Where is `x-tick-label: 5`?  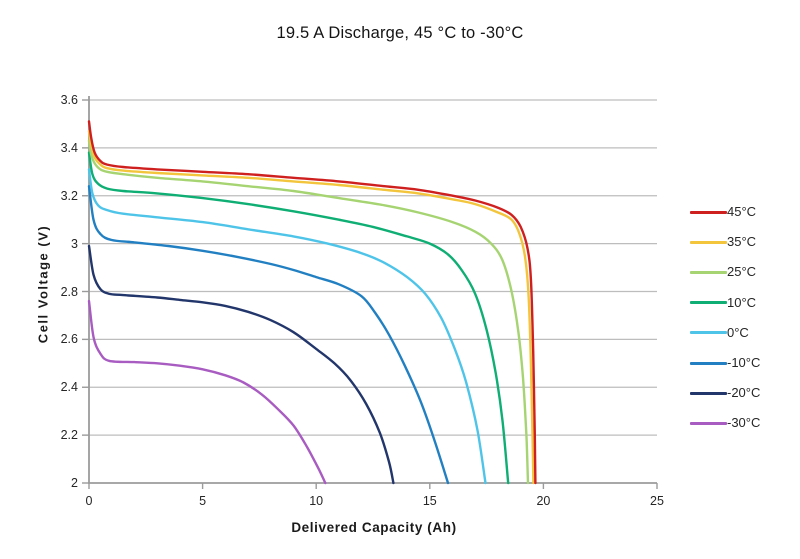 x-tick-label: 5 is located at coordinates (203, 501).